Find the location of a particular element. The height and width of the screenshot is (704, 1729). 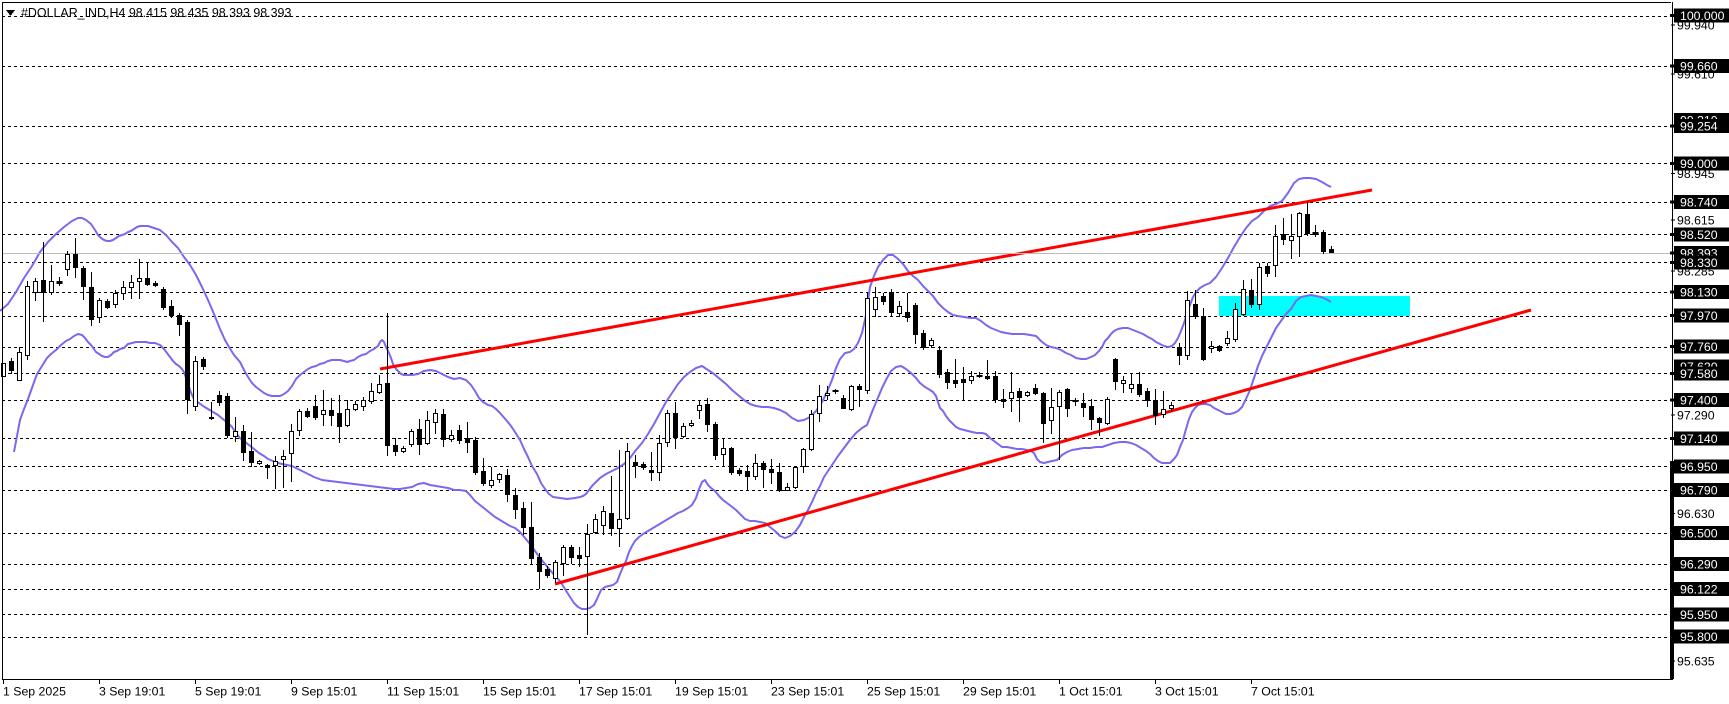

svg-text: 97.760 is located at coordinates (1699, 347).